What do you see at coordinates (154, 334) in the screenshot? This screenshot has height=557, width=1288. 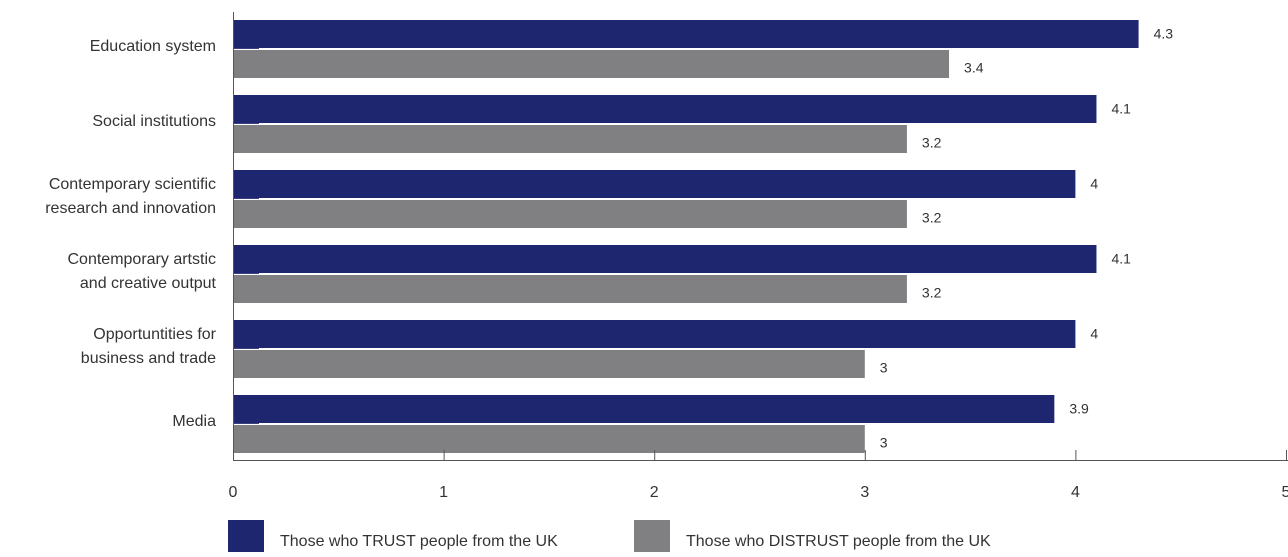 I see `category-label: Opportuntities for` at bounding box center [154, 334].